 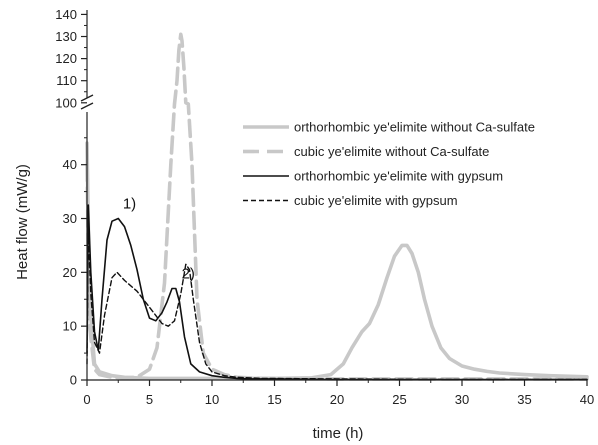 I want to click on y-axis-title: Heat flow (mW/g), so click(x=22, y=222).